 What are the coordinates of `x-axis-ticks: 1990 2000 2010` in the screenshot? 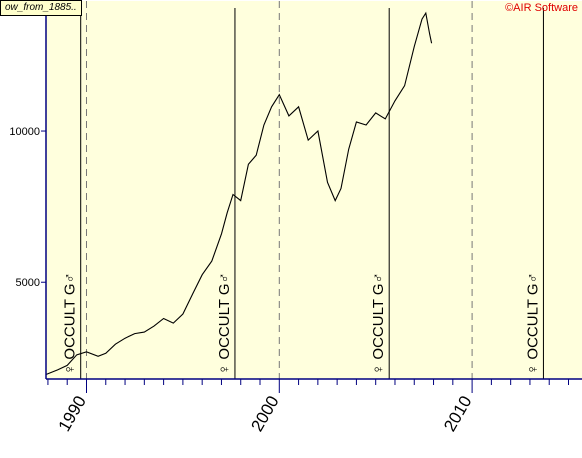 It's located at (308, 407).